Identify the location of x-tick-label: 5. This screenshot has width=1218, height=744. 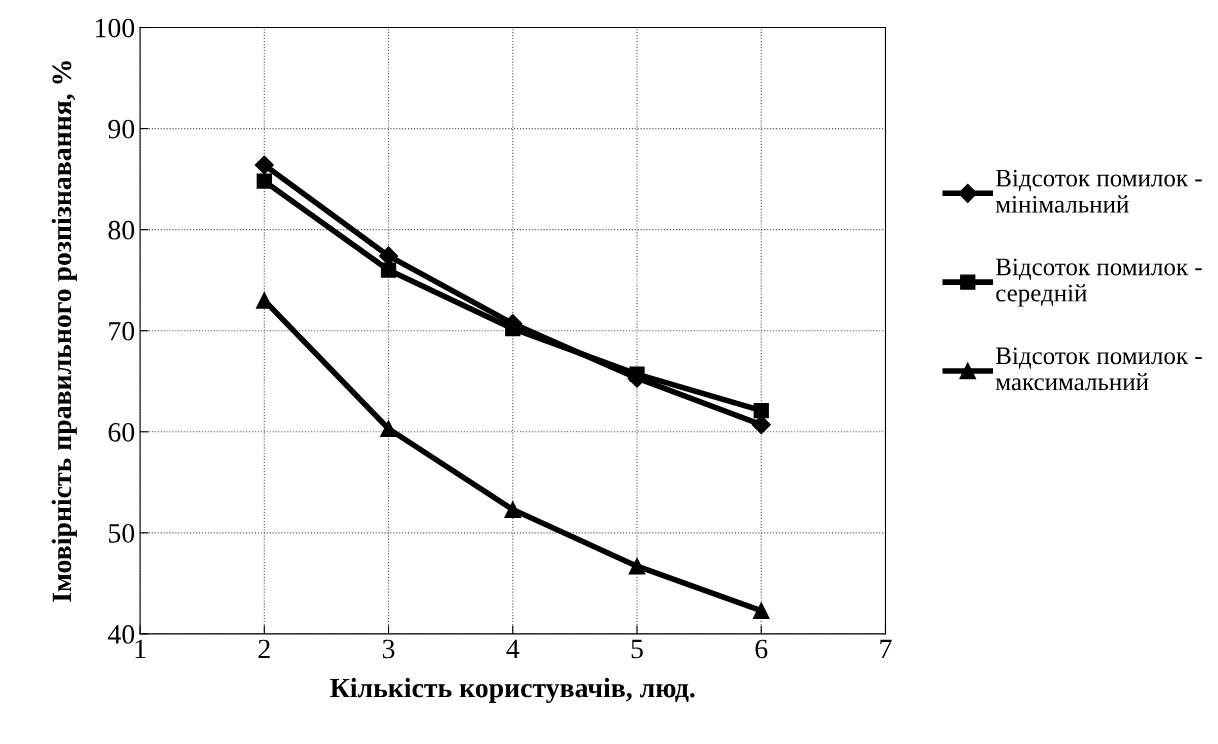
(637, 649).